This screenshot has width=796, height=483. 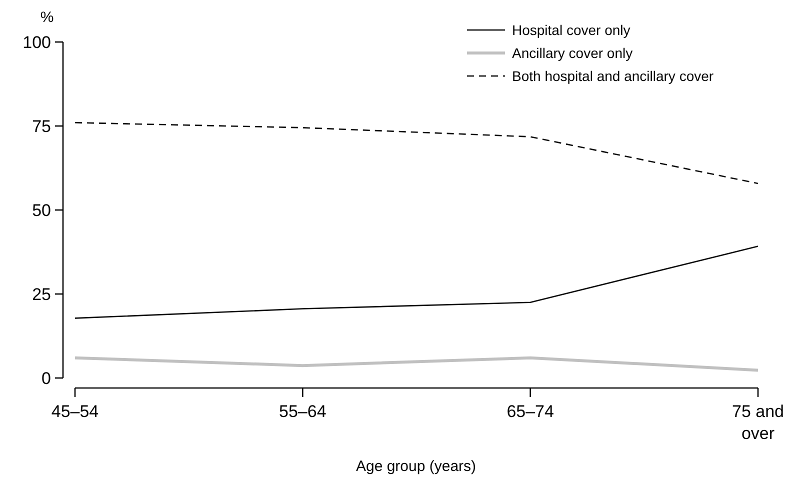 I want to click on y-tick-label: 0, so click(x=46, y=378).